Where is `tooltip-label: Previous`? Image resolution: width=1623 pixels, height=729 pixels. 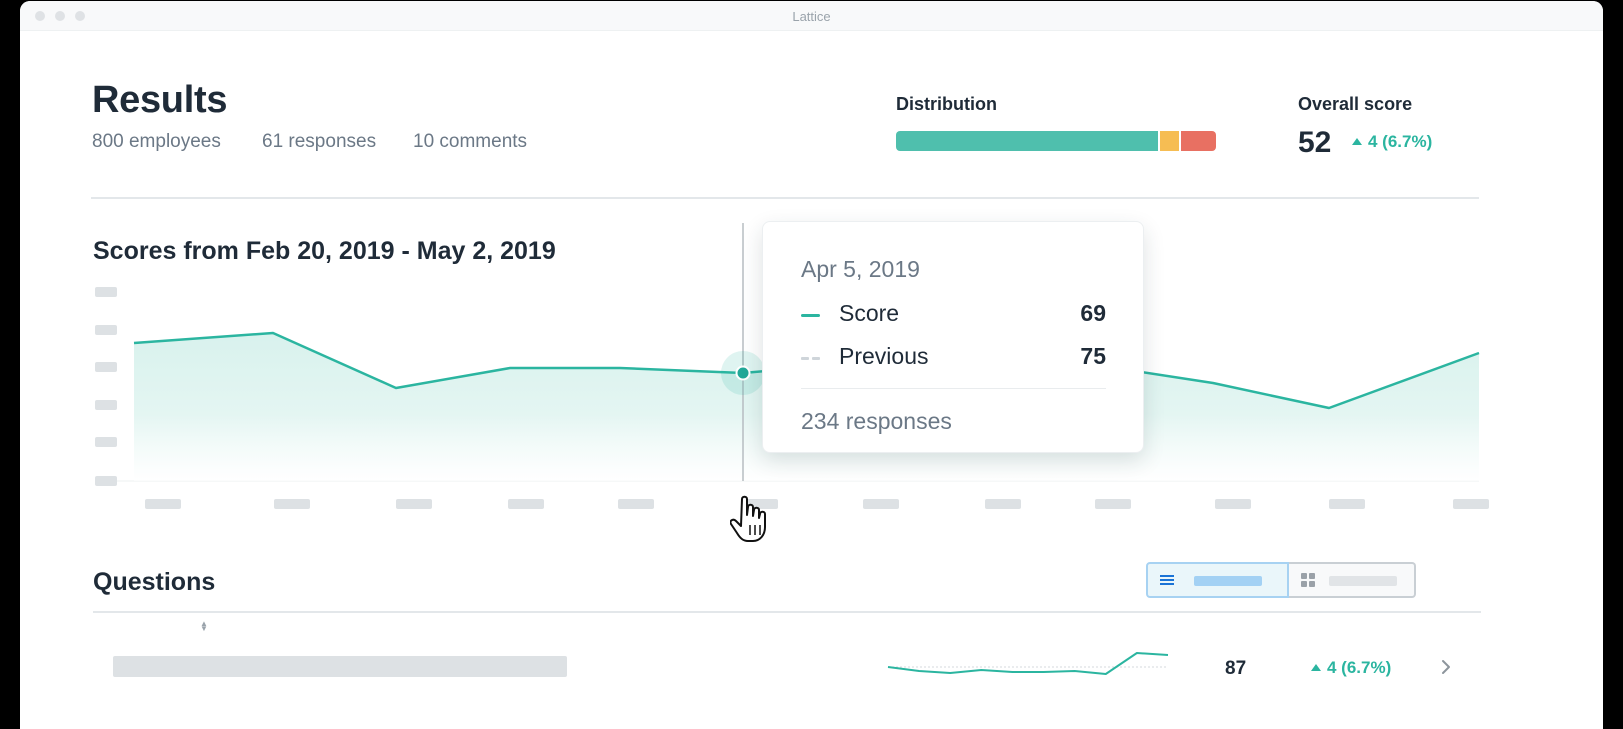
tooltip-label: Previous is located at coordinates (884, 356).